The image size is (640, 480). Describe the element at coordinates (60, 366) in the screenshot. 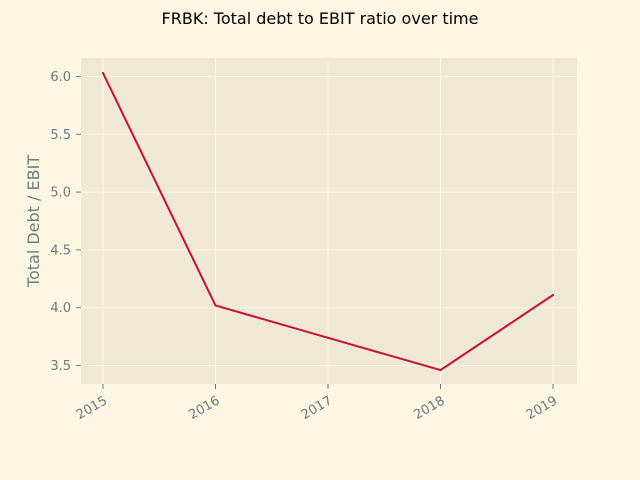

I see `y-tick-label: 3.5` at that location.